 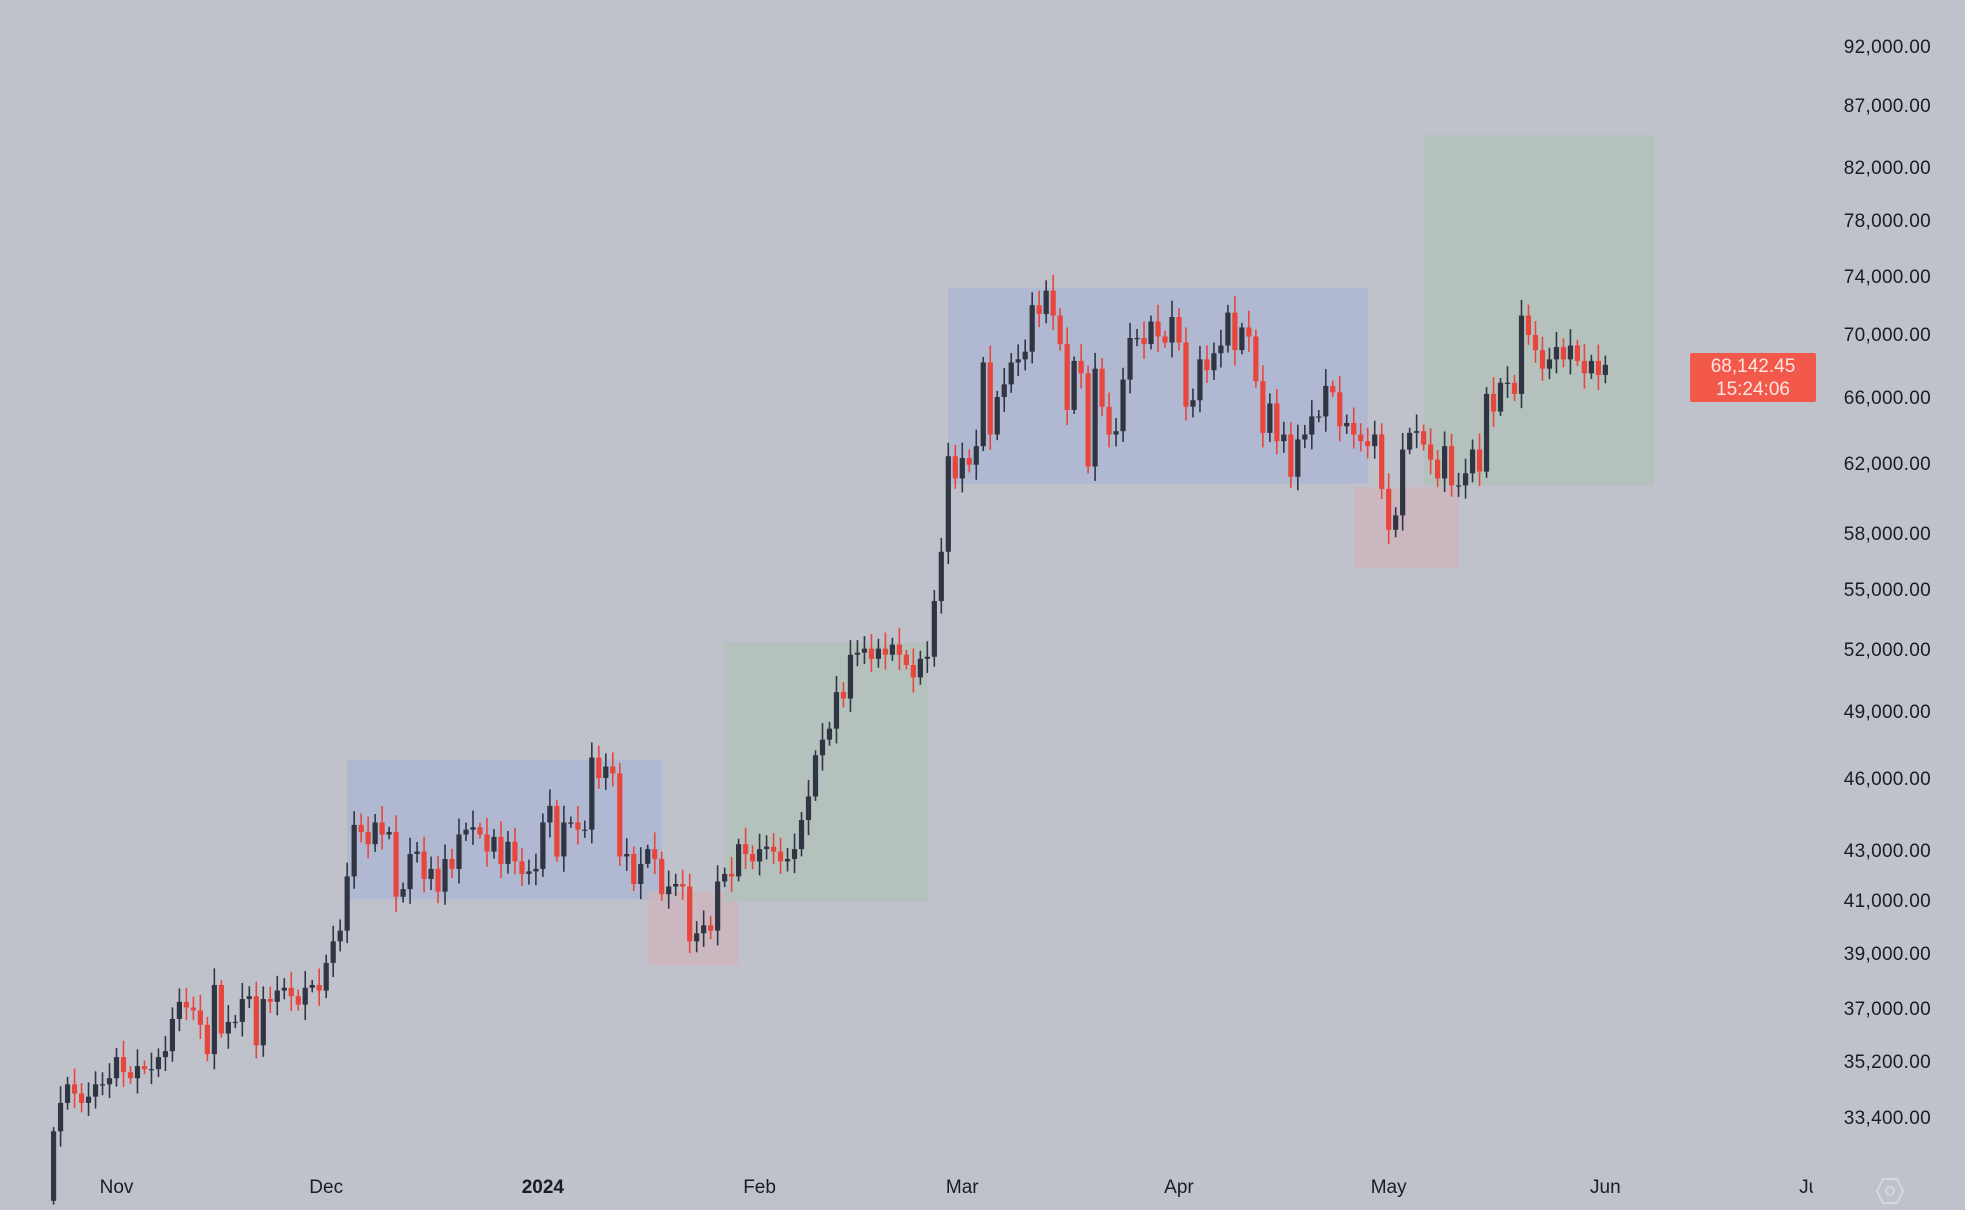 What do you see at coordinates (1890, 1191) in the screenshot?
I see `hexagon-gear-icon` at bounding box center [1890, 1191].